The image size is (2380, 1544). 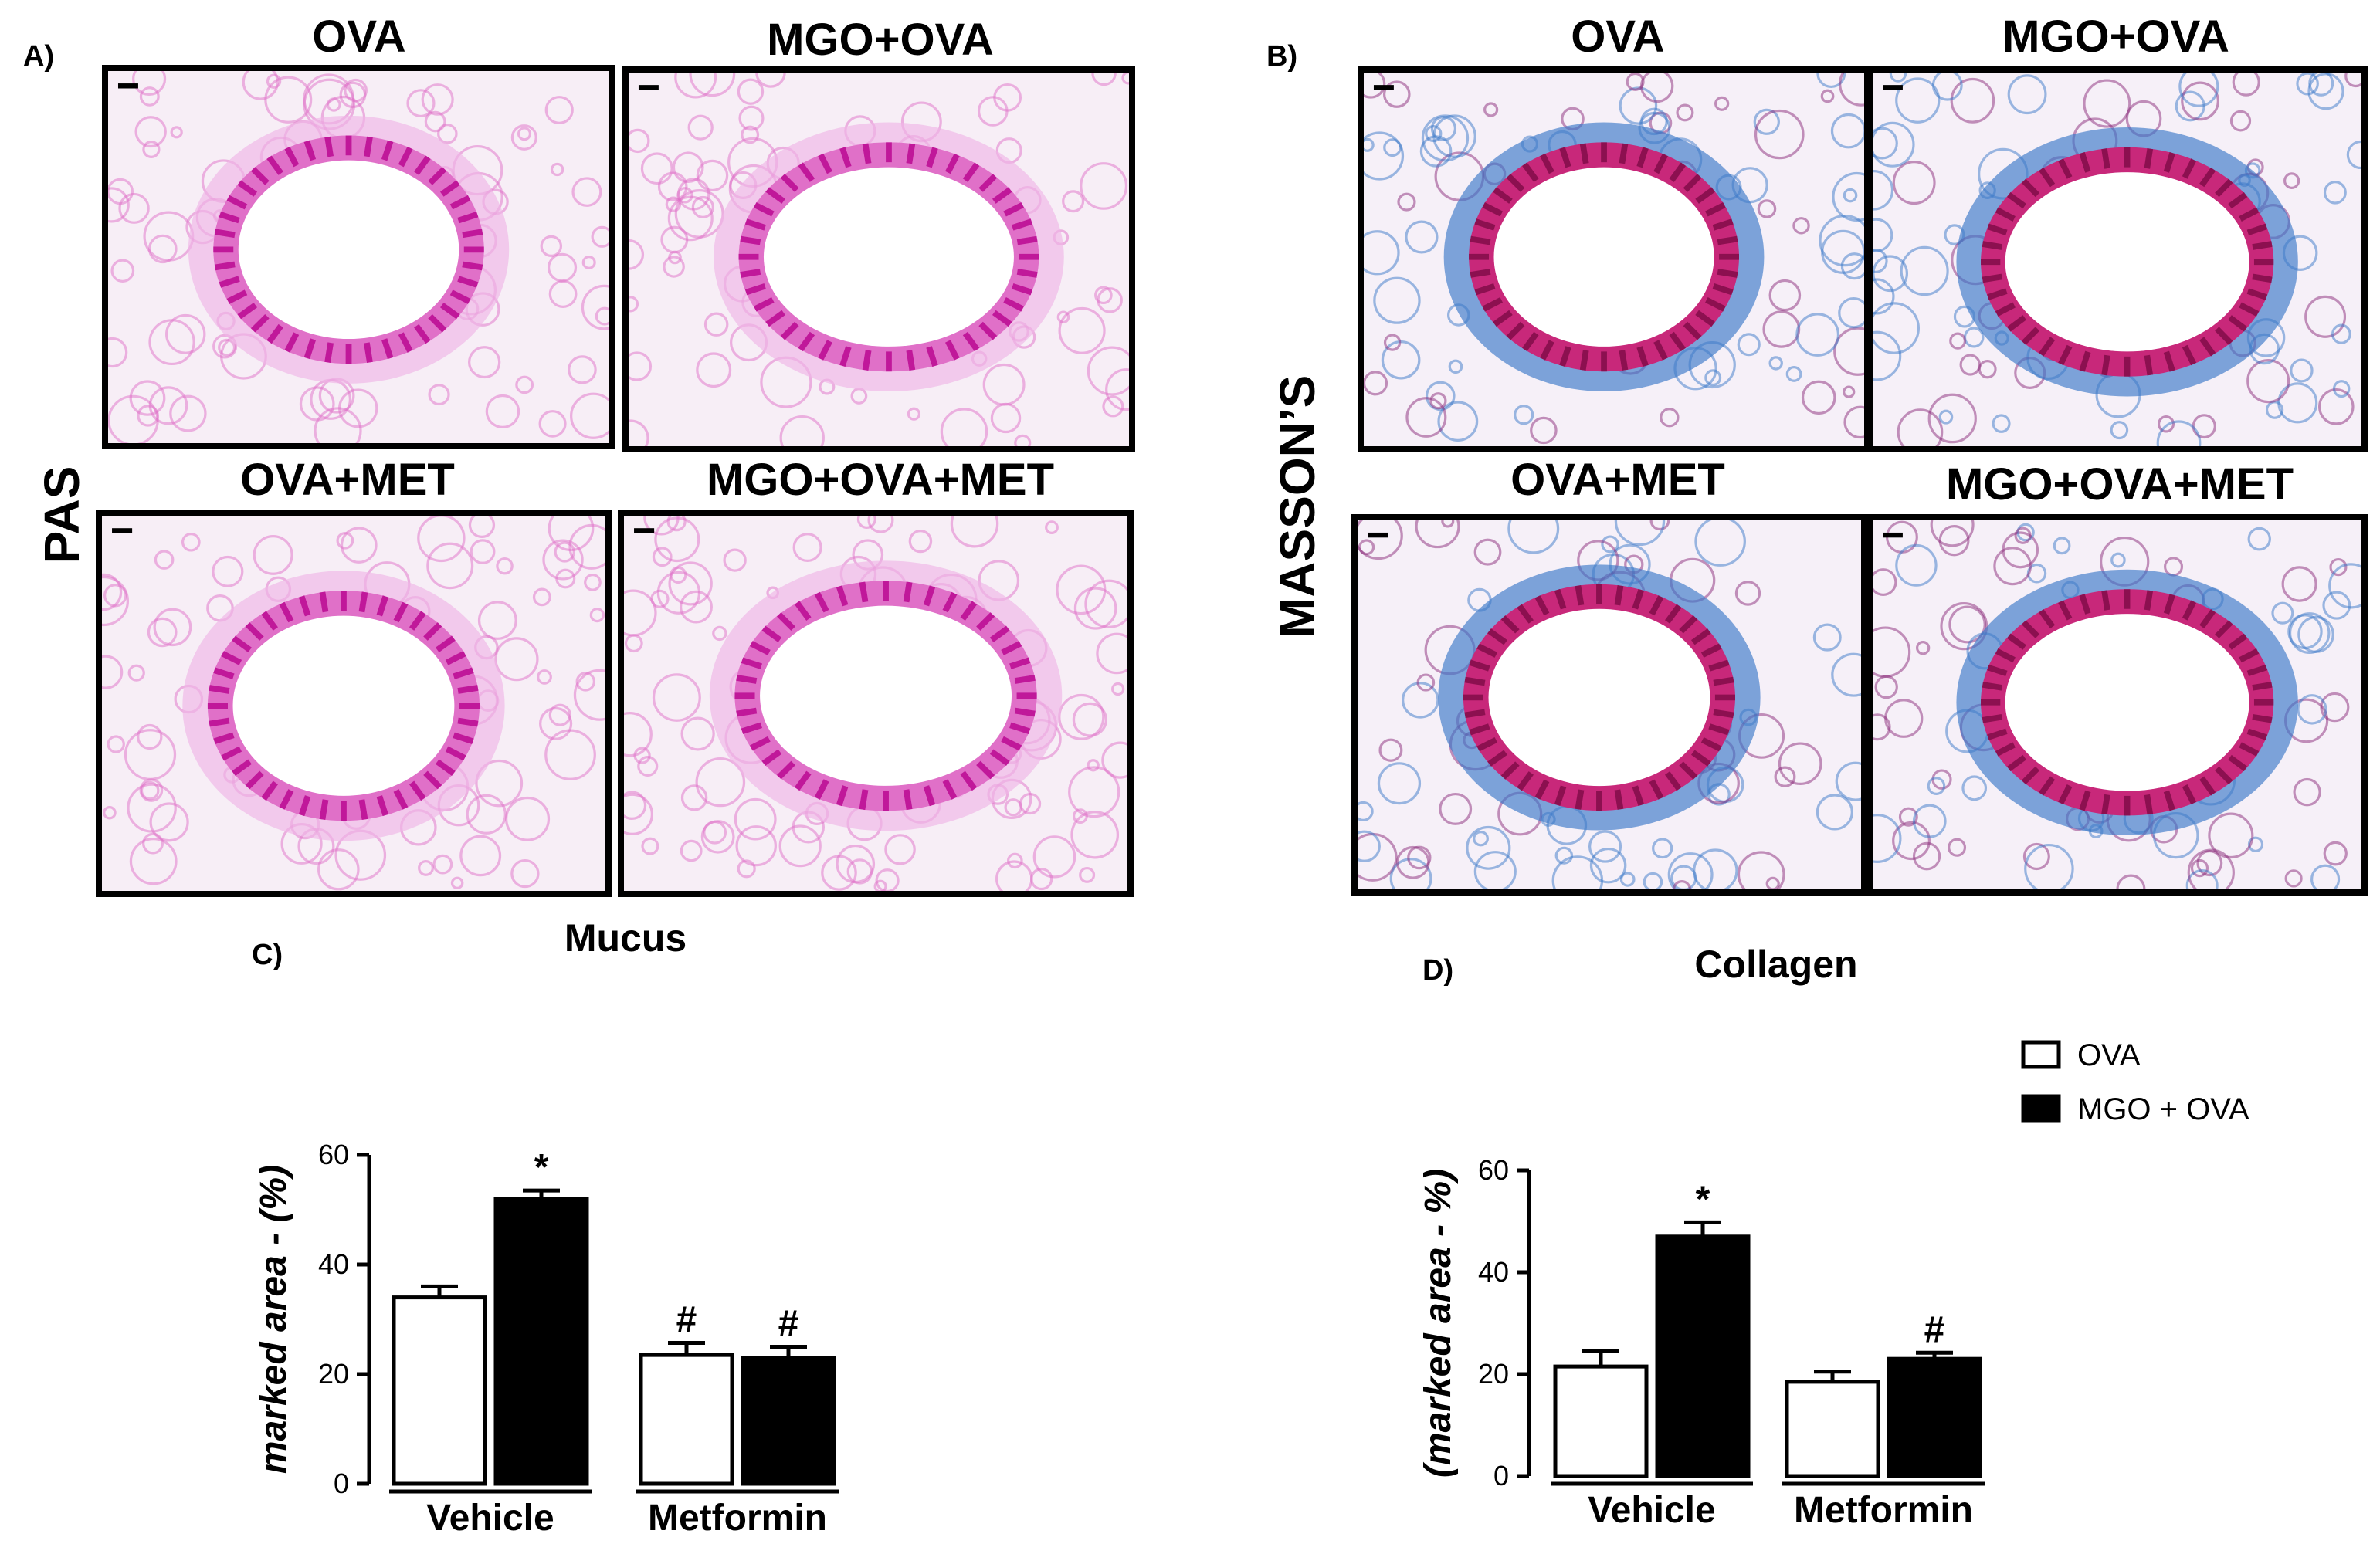 What do you see at coordinates (1609, 705) in the screenshot?
I see `micrograph-masson-ova-met` at bounding box center [1609, 705].